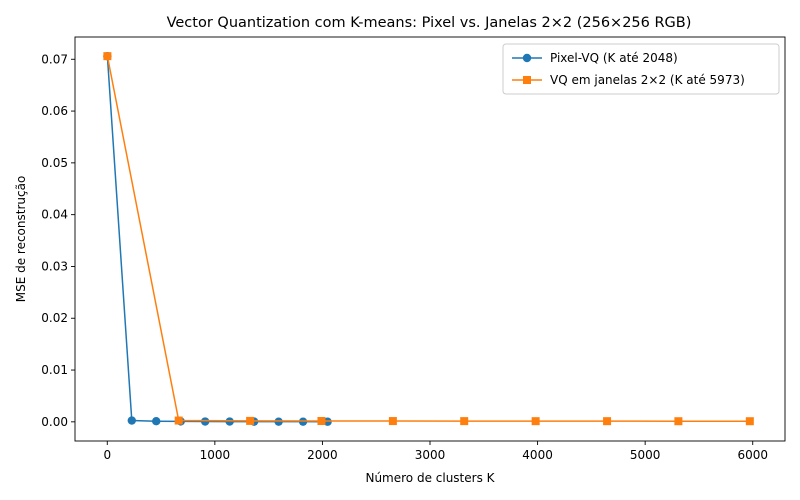  Describe the element at coordinates (54, 163) in the screenshot. I see `y-tick-label: 0.05` at that location.